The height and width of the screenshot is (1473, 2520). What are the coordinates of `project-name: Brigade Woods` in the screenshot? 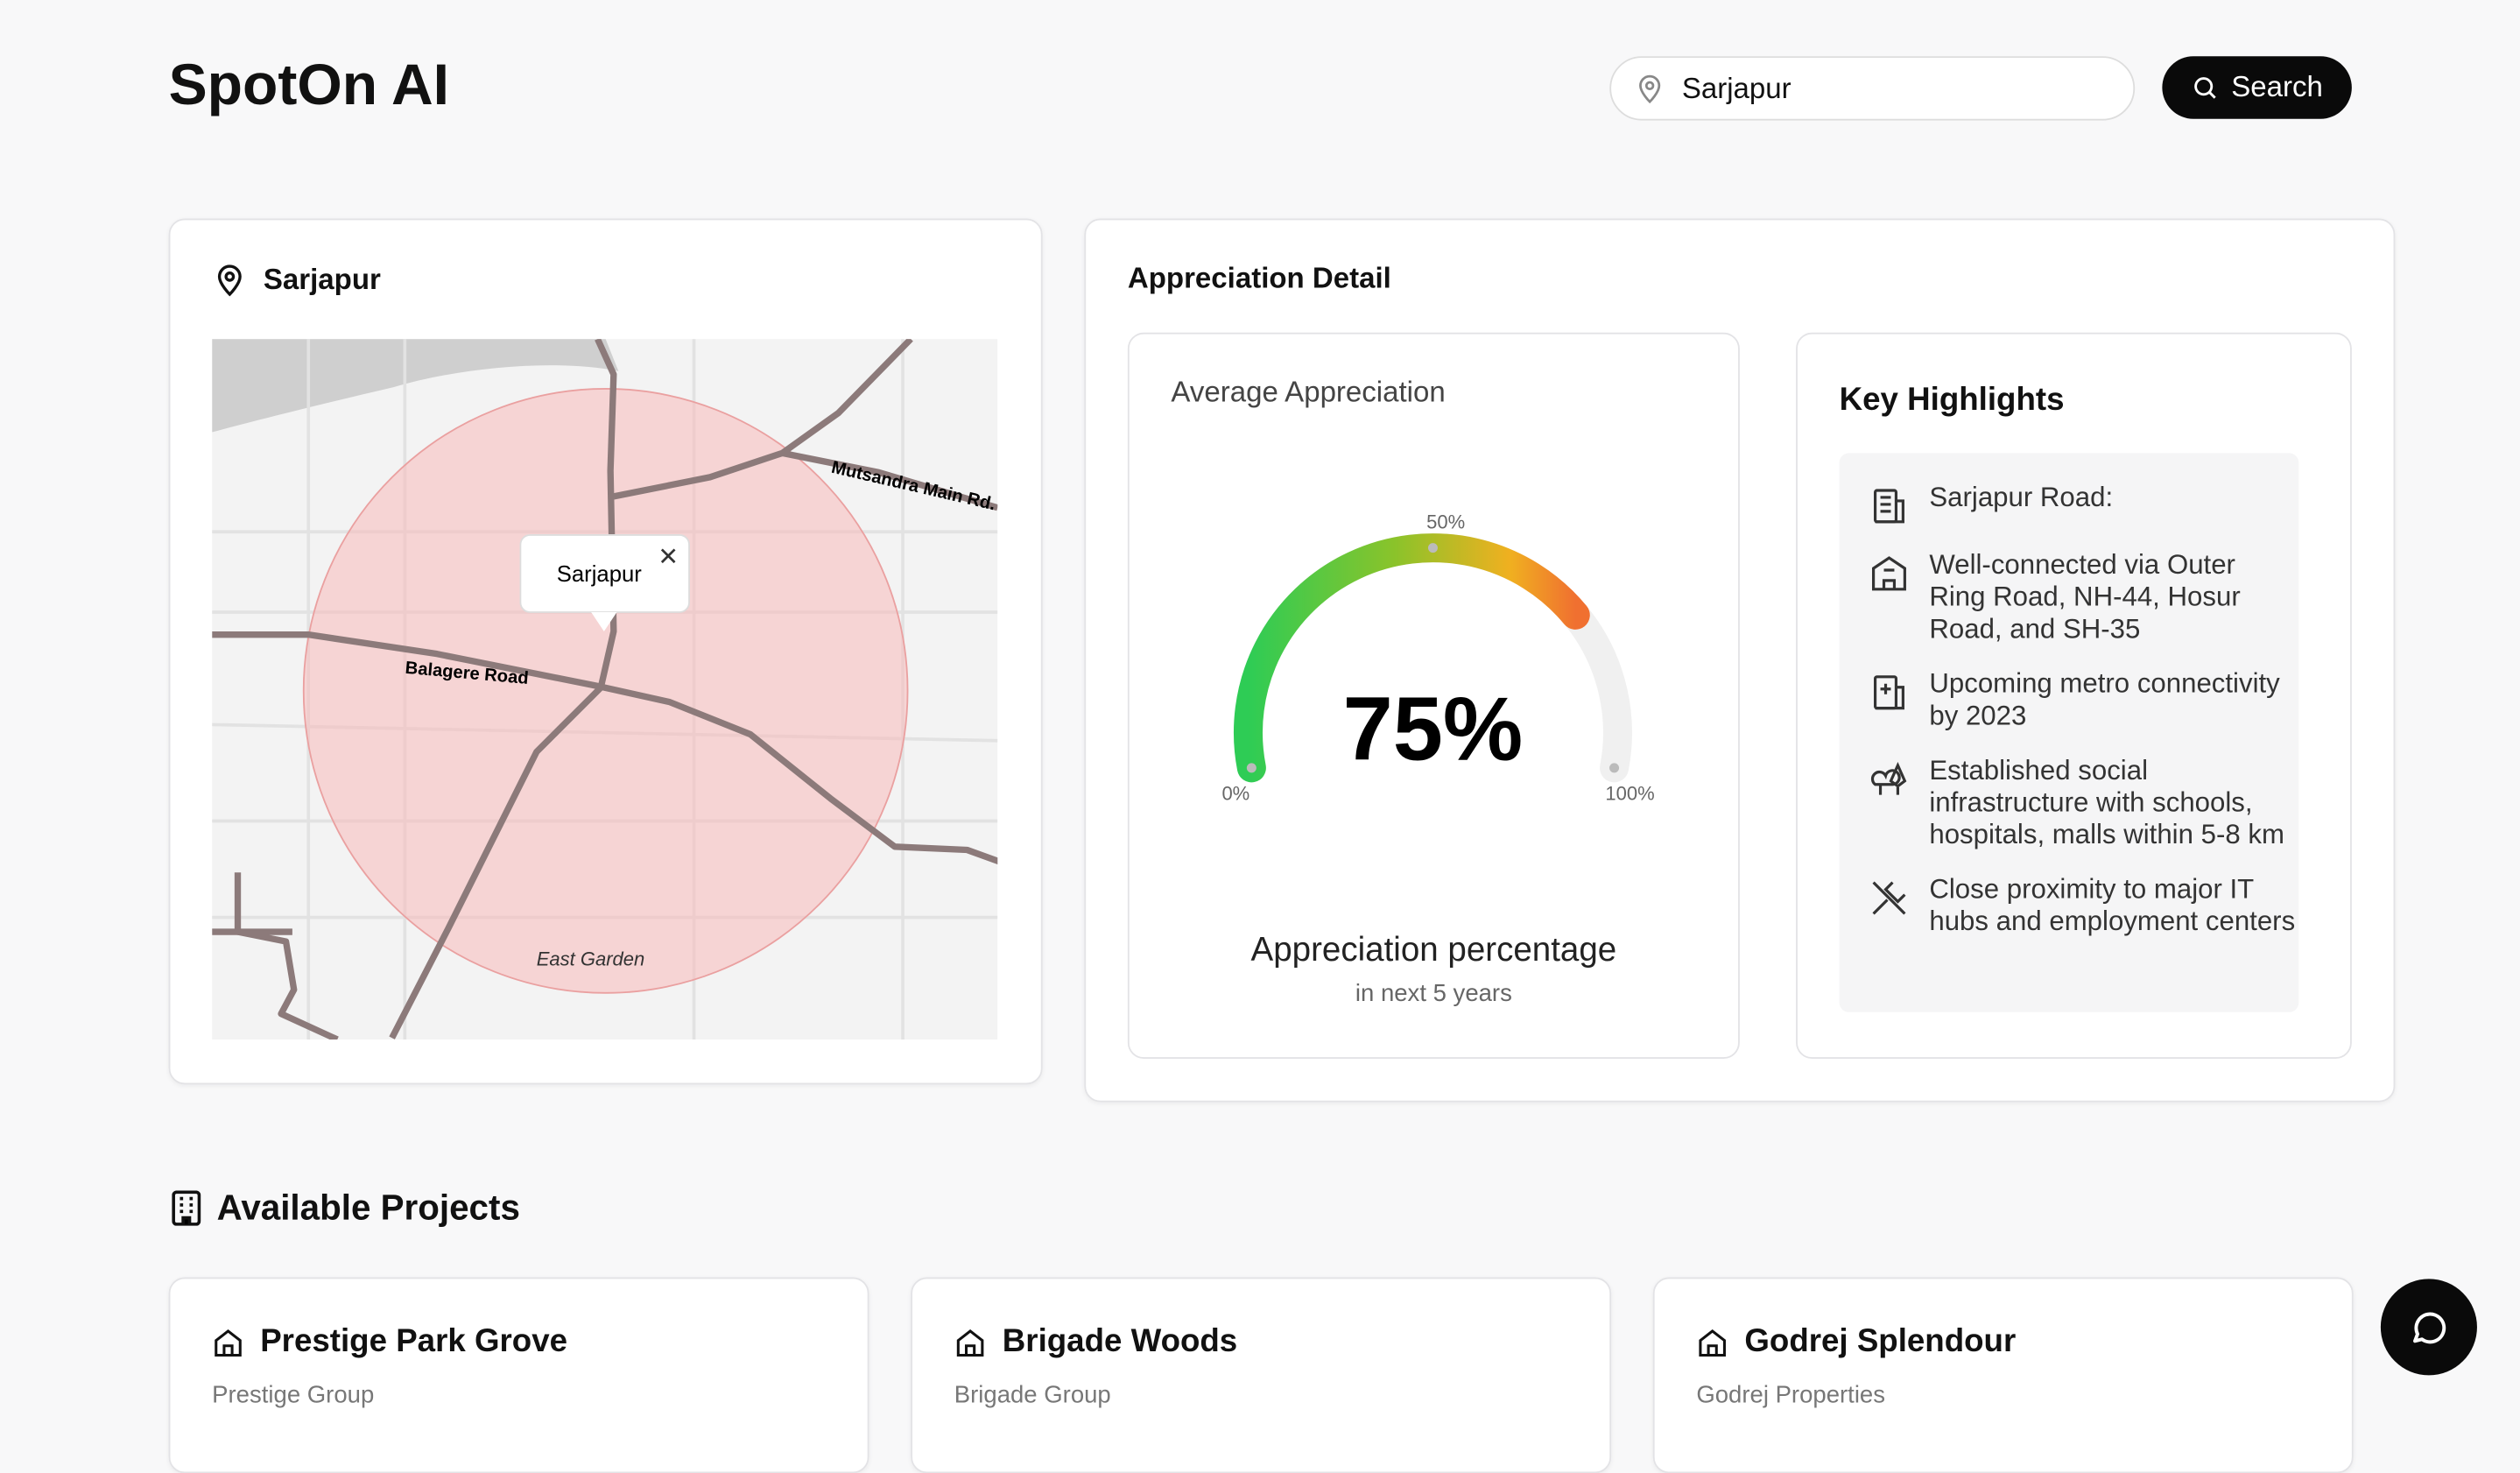 It's located at (1120, 1341).